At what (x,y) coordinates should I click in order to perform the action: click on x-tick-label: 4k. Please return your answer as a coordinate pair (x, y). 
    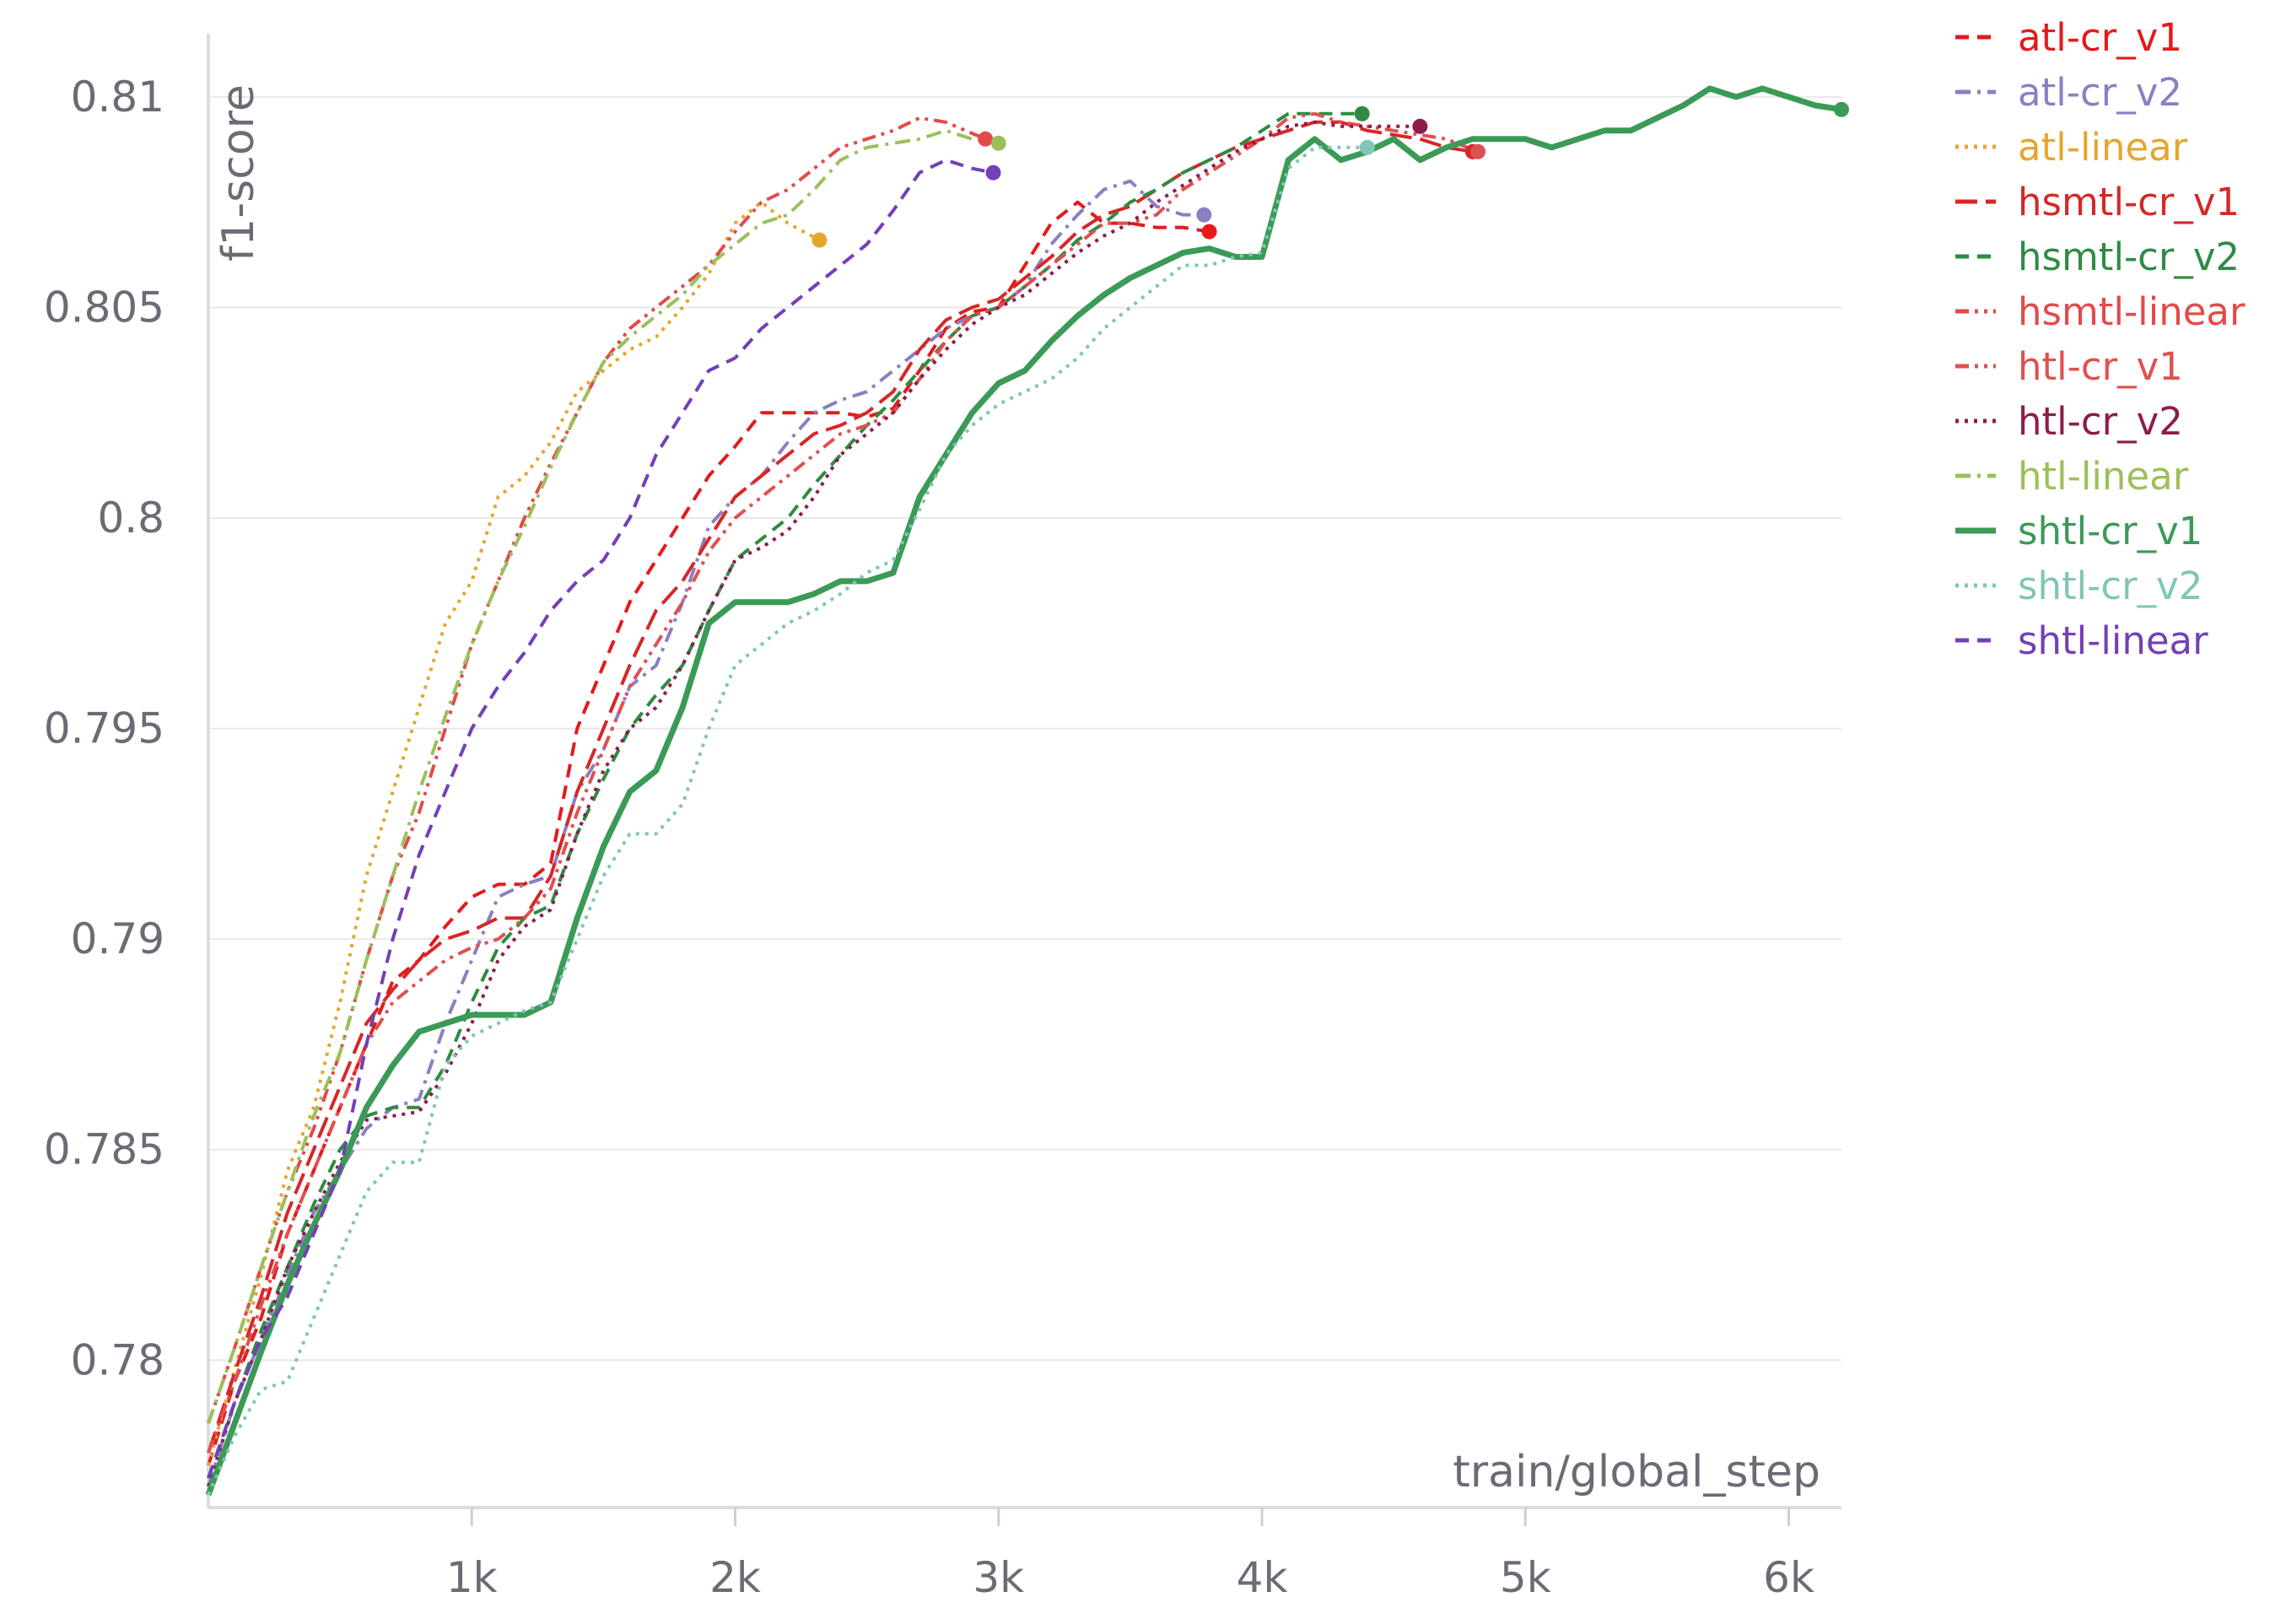
    Looking at the image, I should click on (1262, 1577).